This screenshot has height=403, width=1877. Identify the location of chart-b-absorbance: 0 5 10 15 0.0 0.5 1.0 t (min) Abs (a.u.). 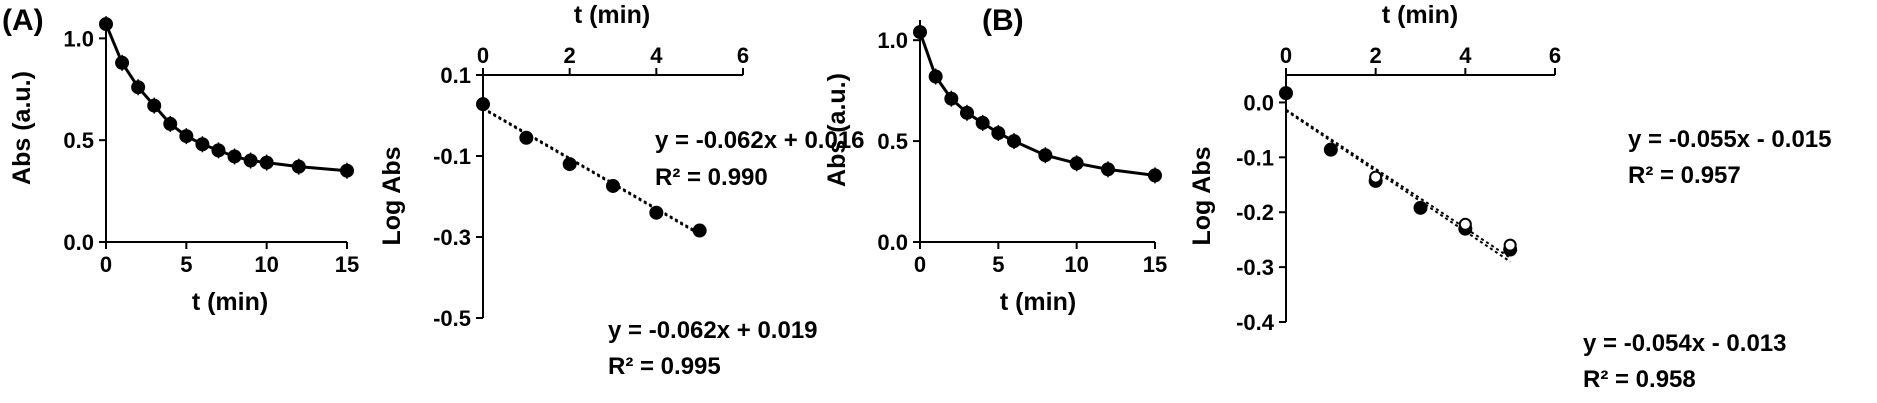
(995, 168).